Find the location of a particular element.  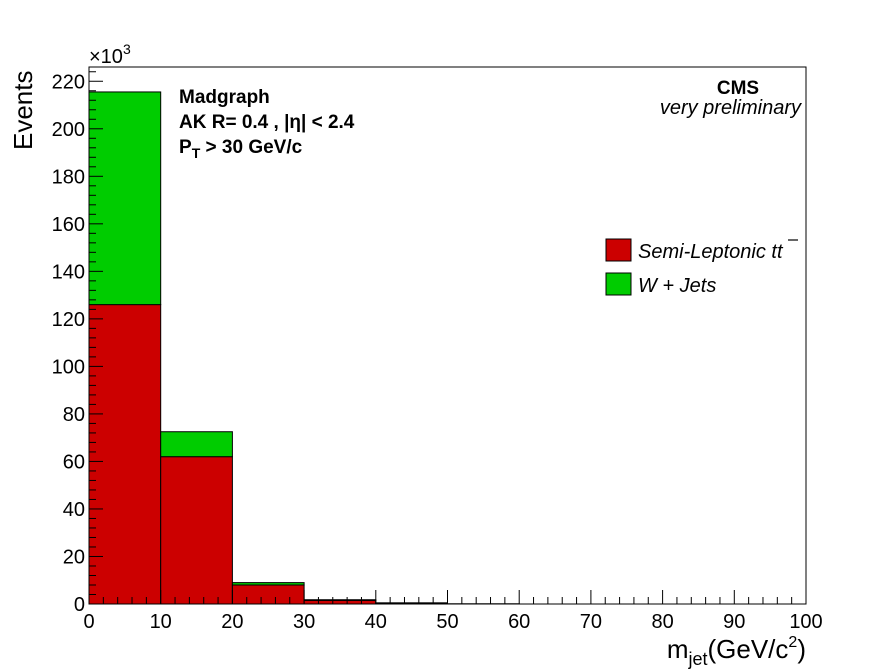

x-tick-label: 40 is located at coordinates (376, 622).